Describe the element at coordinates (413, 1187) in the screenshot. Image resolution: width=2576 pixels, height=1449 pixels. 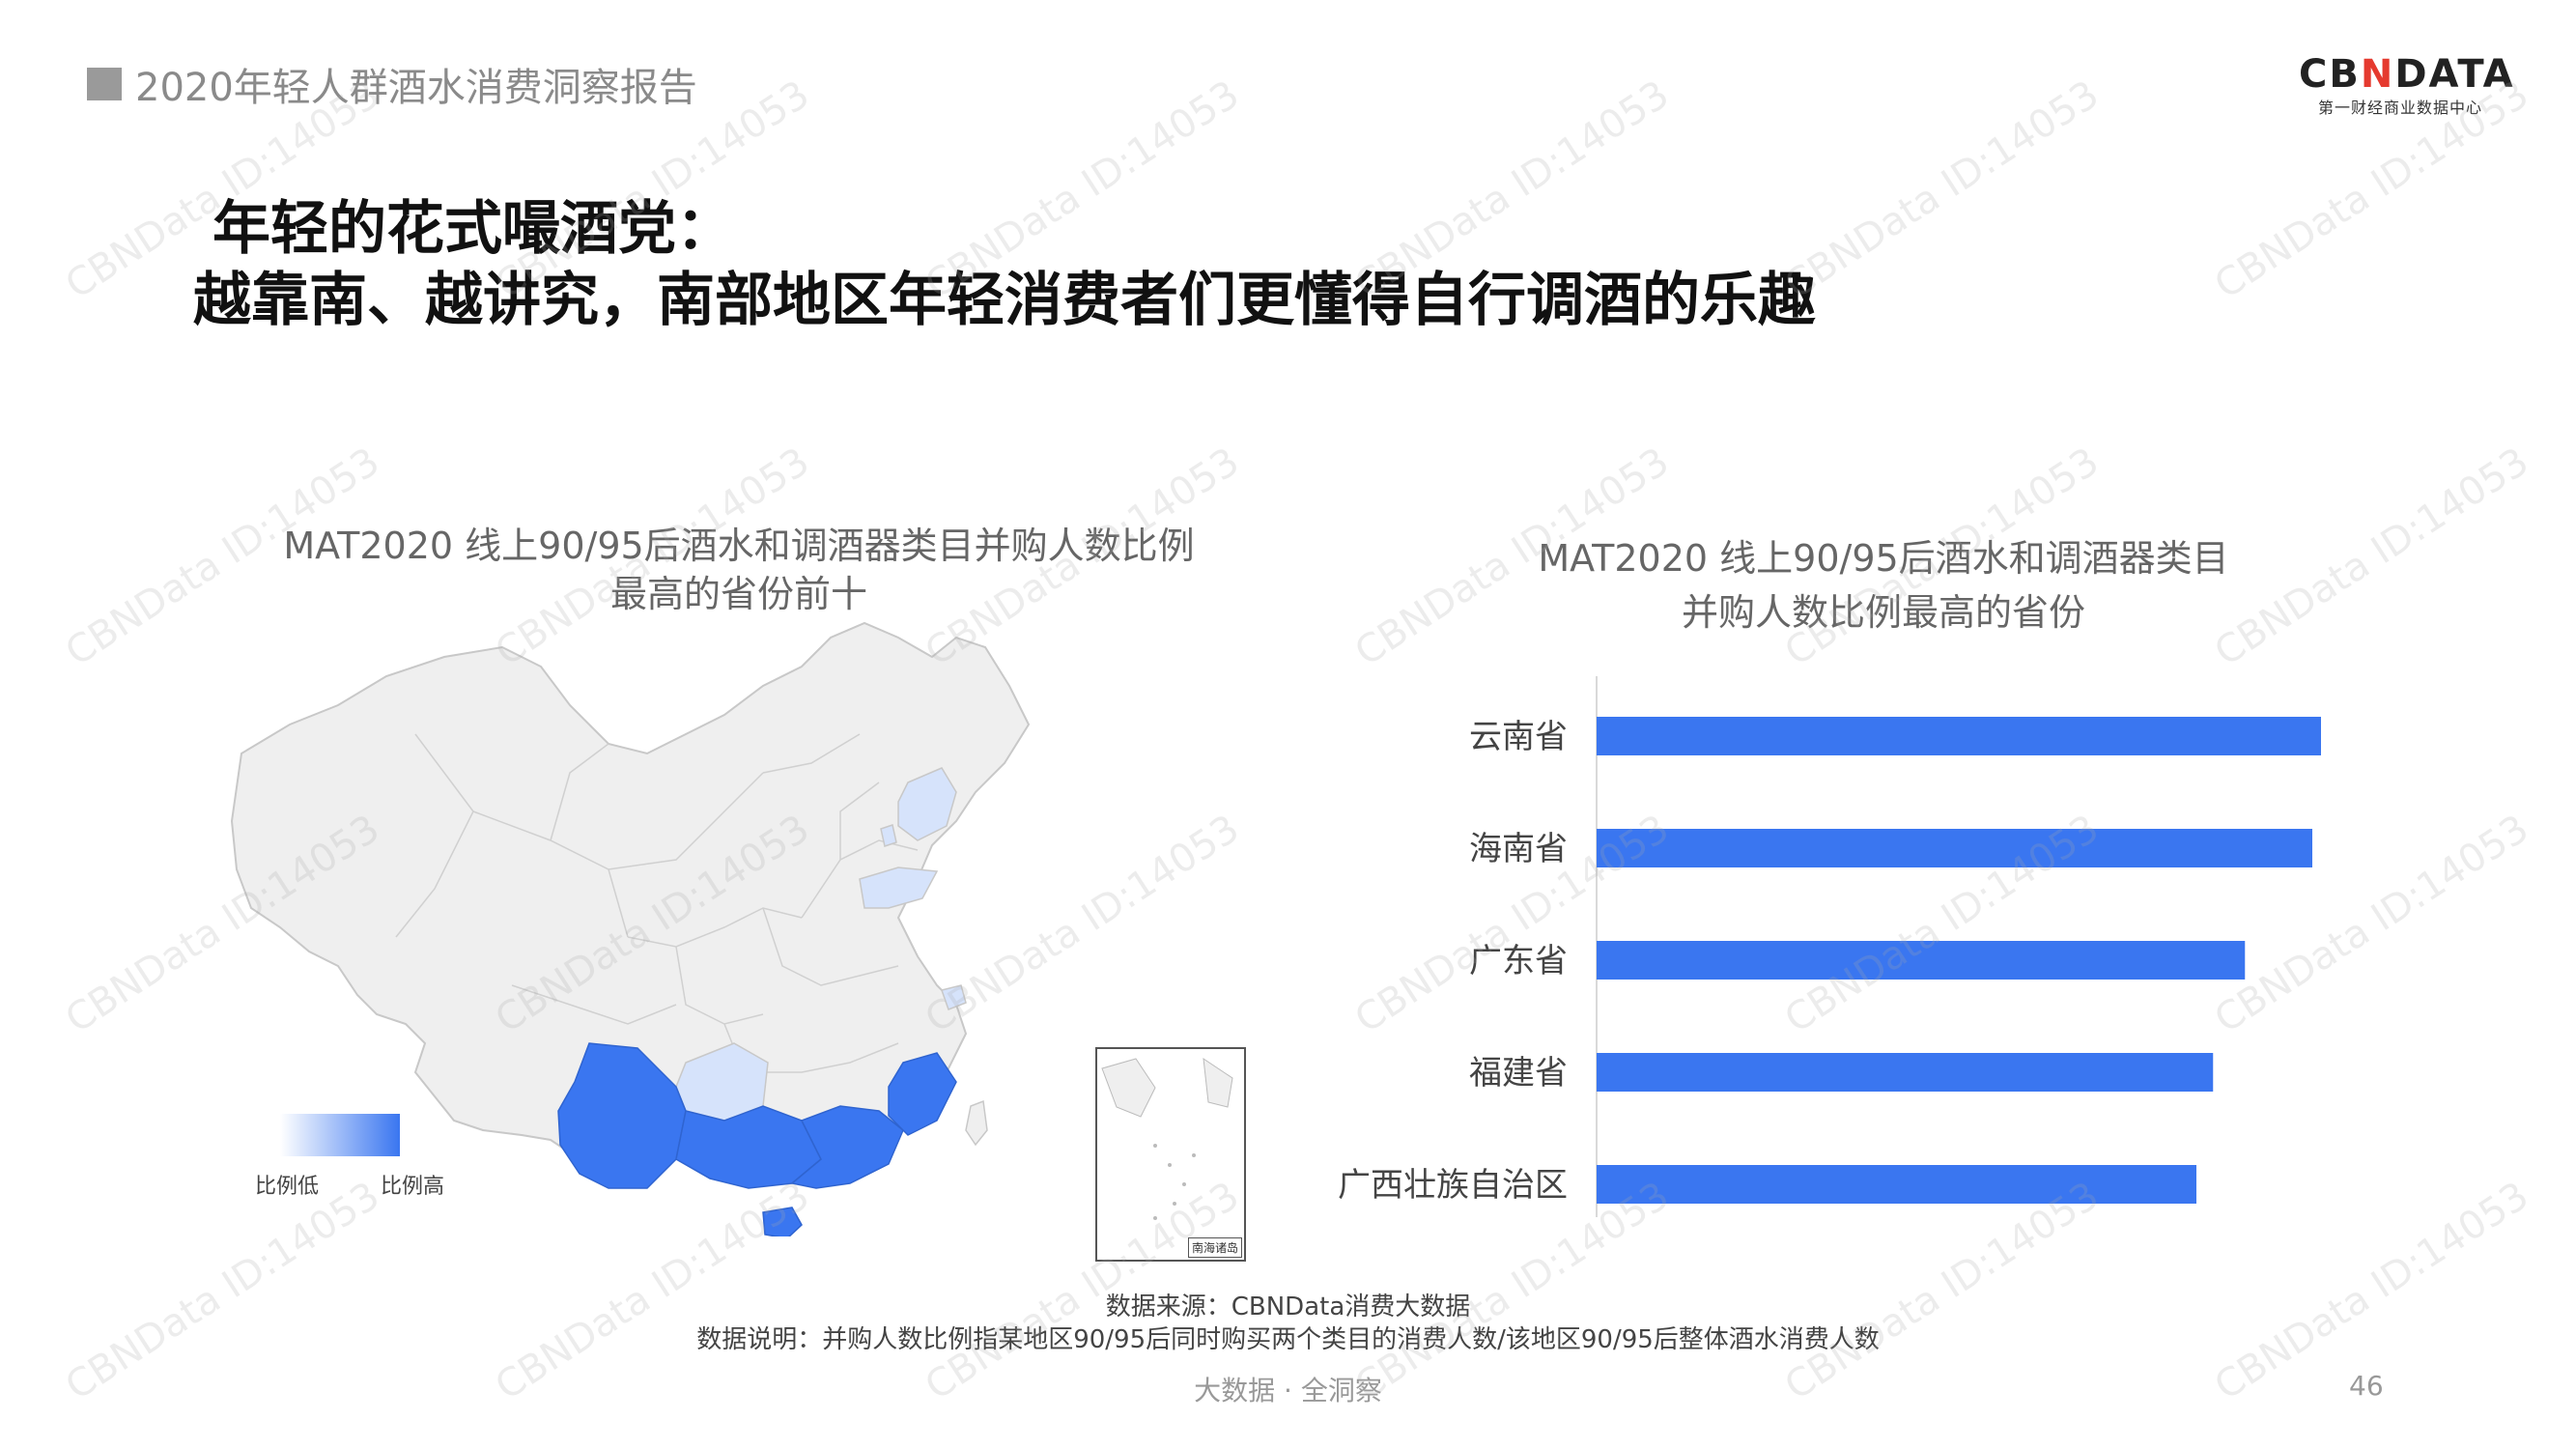
I see `legend-high-label: 比例高` at that location.